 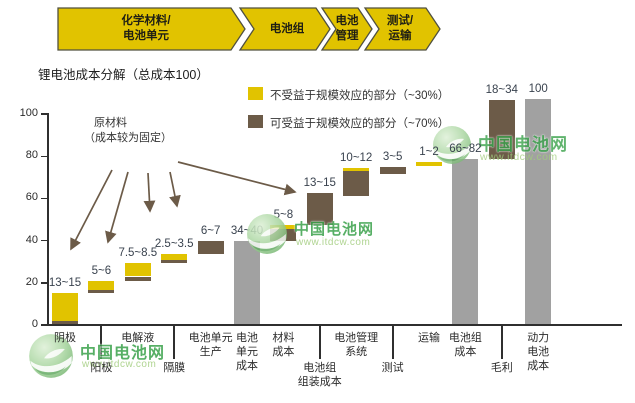 I want to click on category-label: 电池组 成本, so click(x=465, y=345).